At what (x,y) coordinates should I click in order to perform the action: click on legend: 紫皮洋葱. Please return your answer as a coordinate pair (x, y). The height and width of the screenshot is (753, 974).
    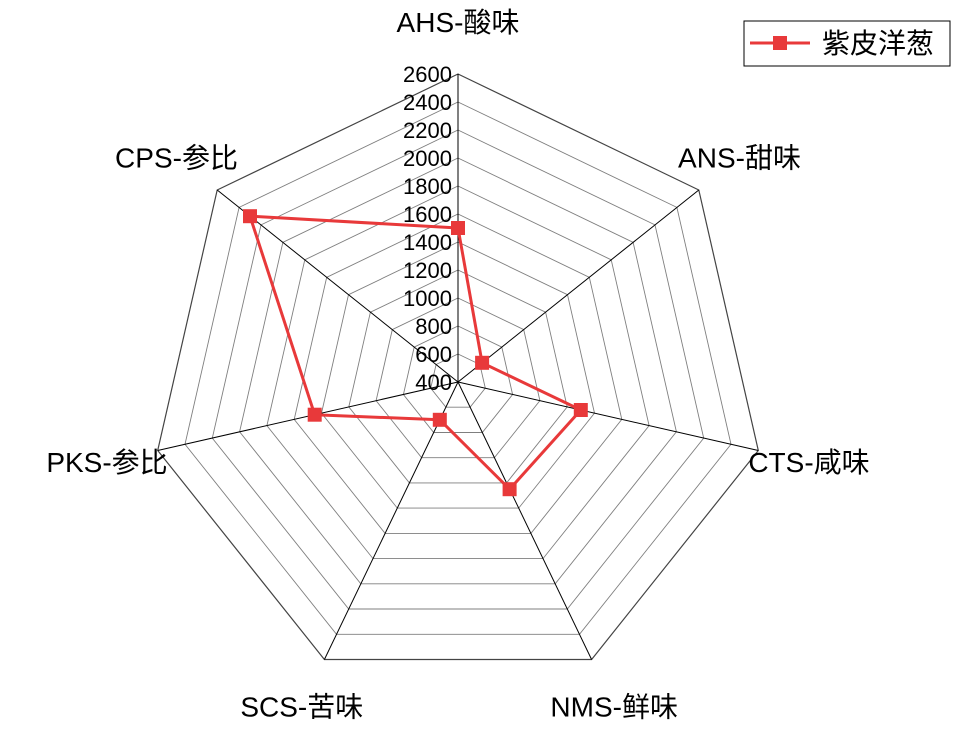
    Looking at the image, I should click on (847, 43).